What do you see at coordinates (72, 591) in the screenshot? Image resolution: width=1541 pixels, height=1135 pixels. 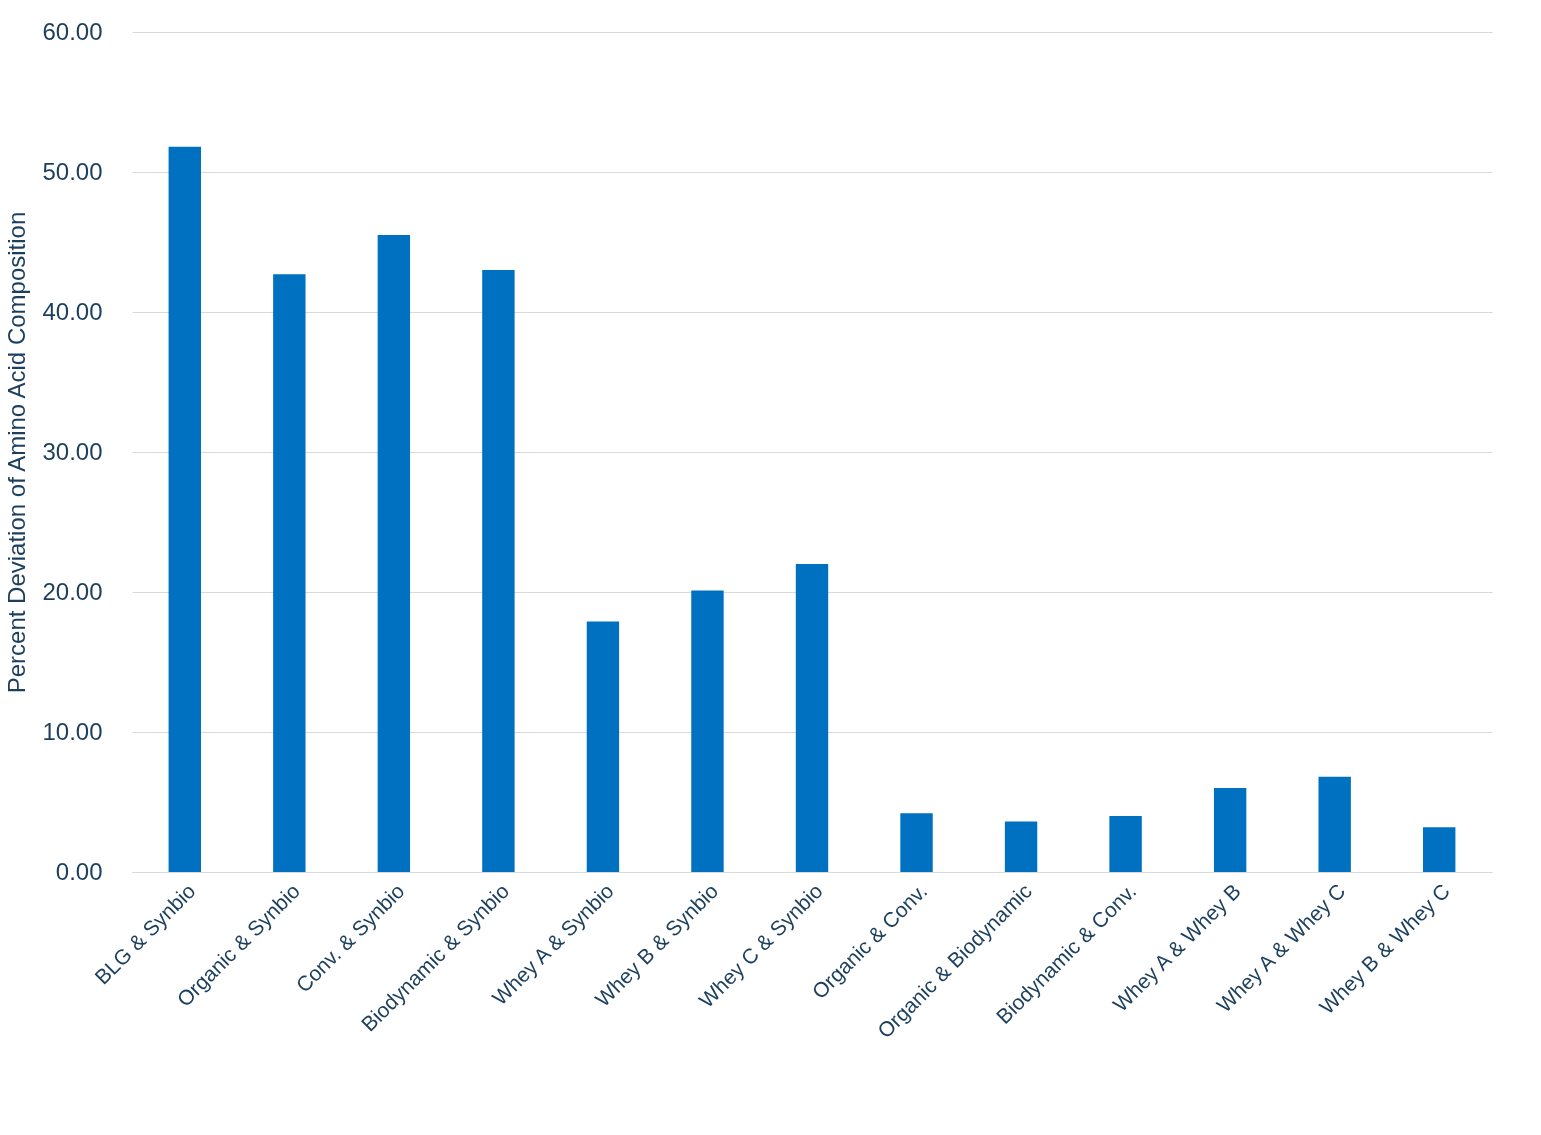 I see `y-tick-label: 20.00` at bounding box center [72, 591].